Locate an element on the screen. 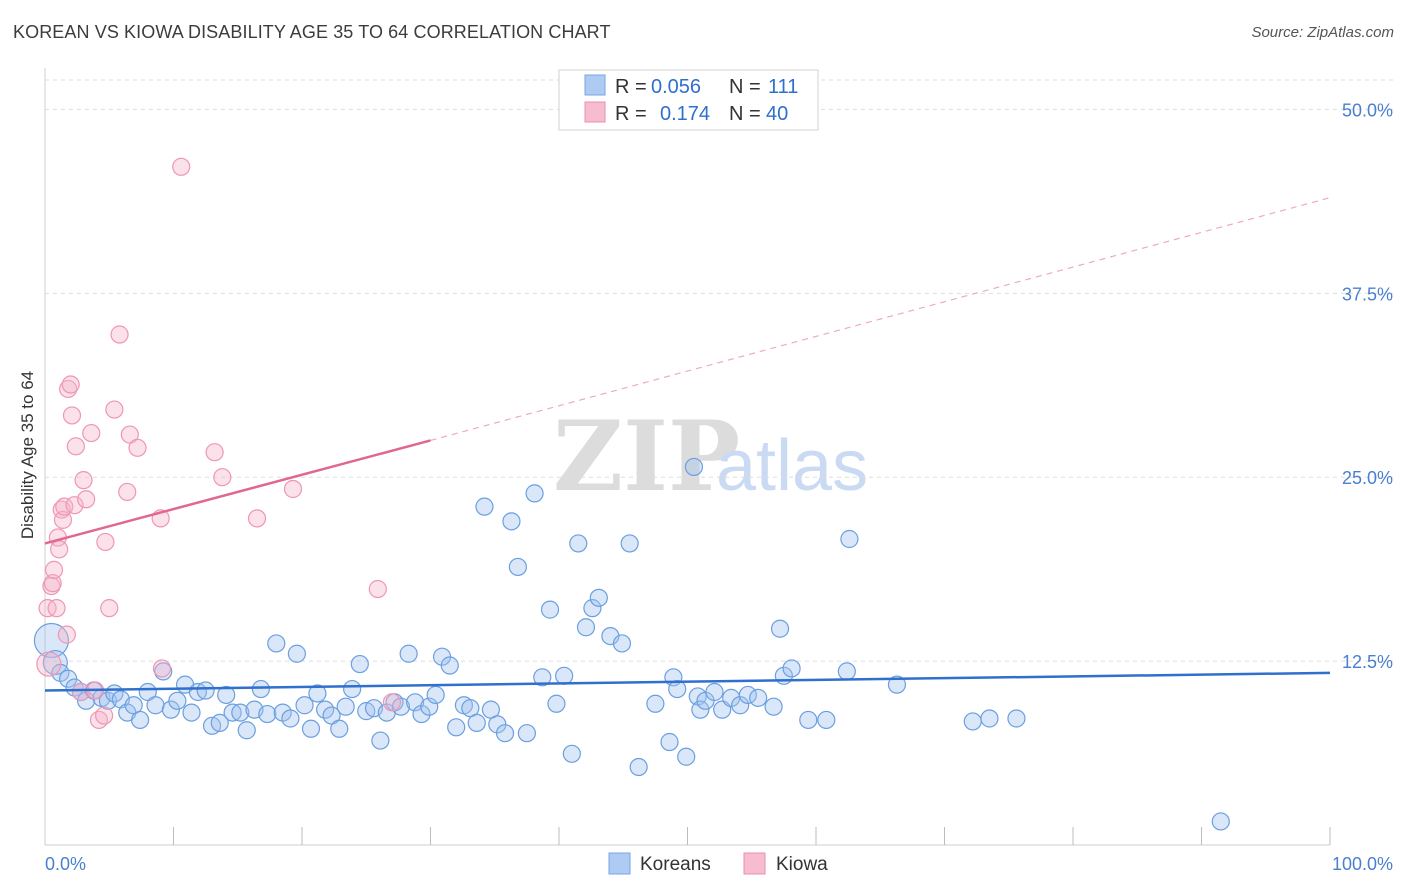 The image size is (1406, 892). series-legend: Koreans Kiowa is located at coordinates (718, 863).